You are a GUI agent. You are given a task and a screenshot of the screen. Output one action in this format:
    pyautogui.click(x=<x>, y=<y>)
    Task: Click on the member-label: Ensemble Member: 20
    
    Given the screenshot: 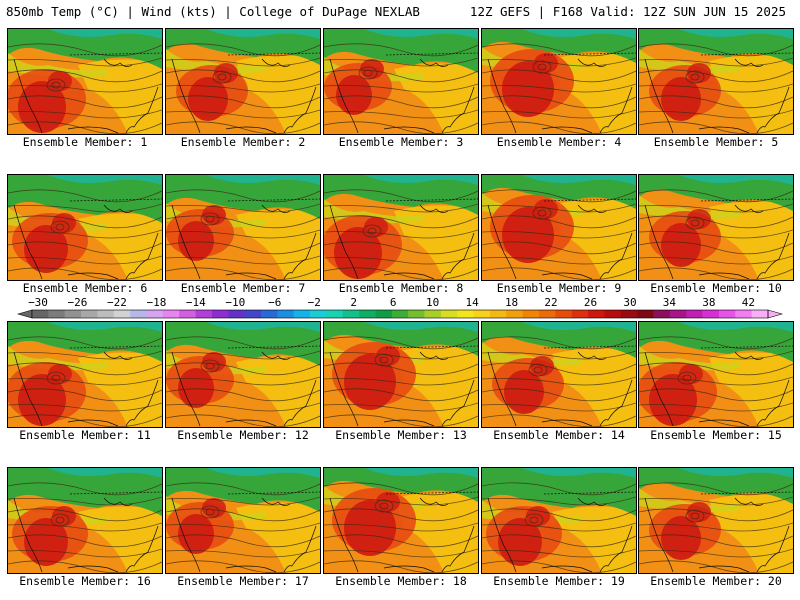 What is the action you would take?
    pyautogui.click(x=716, y=581)
    